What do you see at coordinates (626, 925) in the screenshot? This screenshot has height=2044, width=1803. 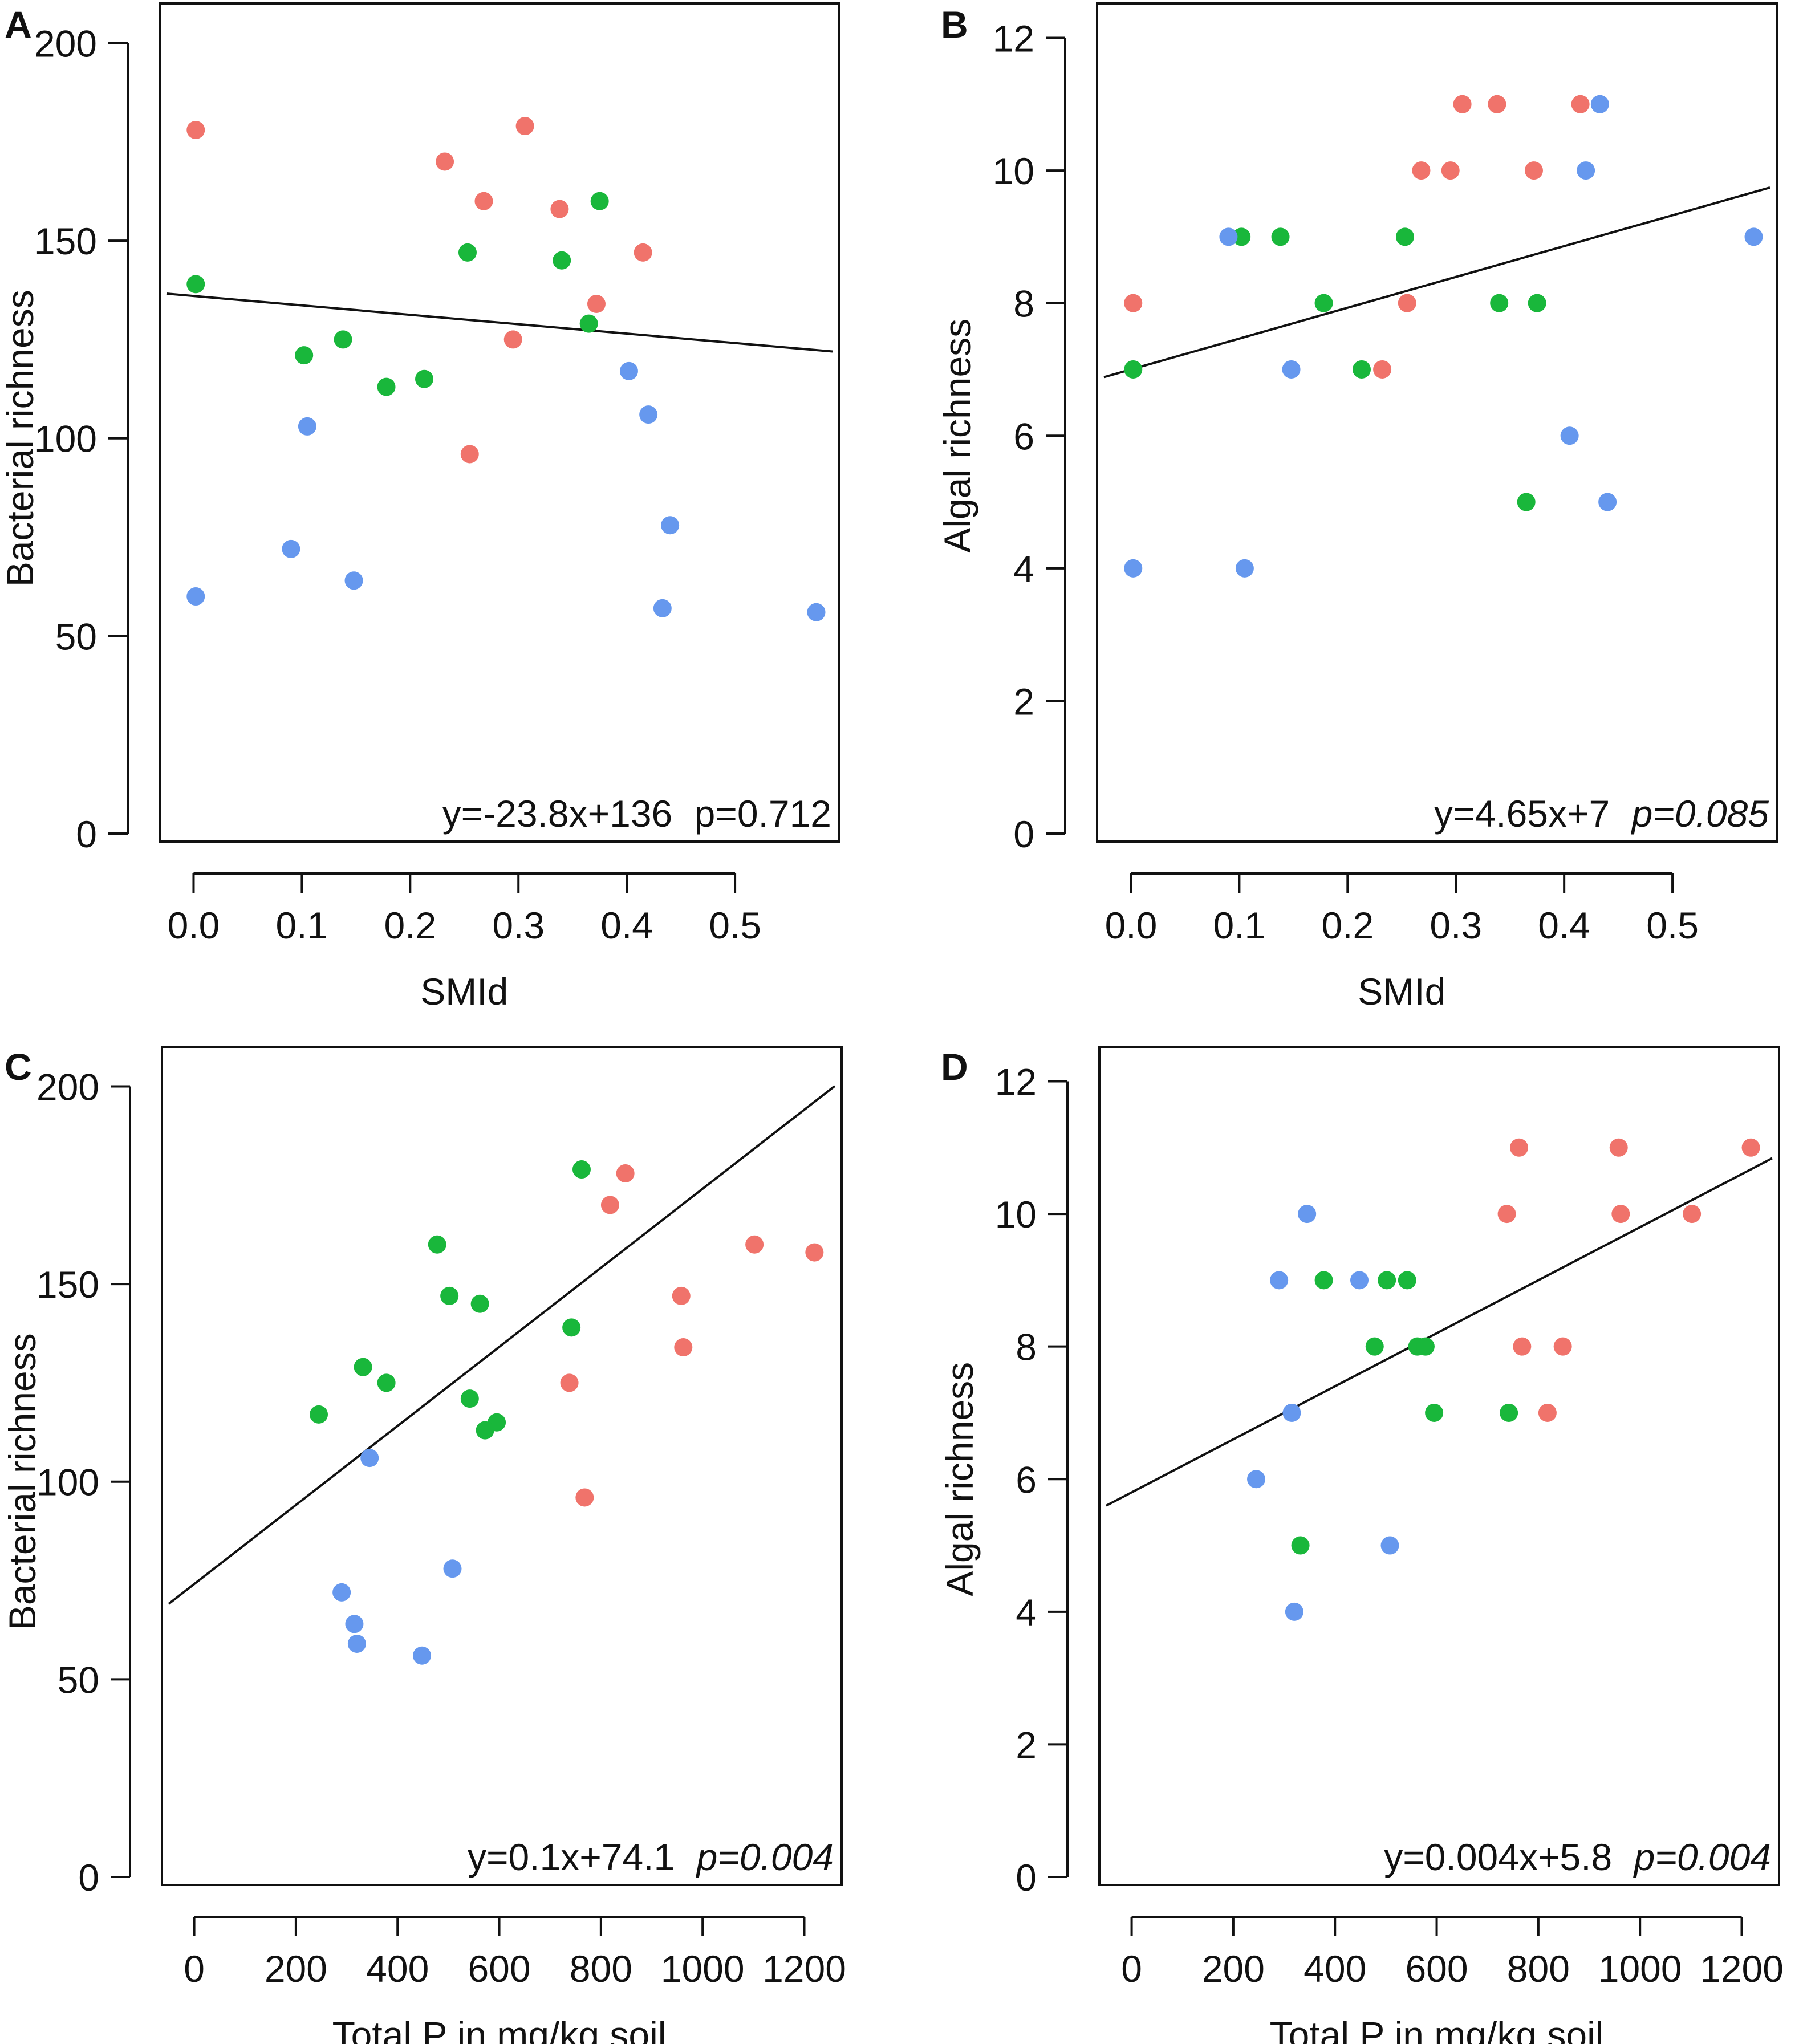 I see `panel-a-x-tick-label: 0.4` at bounding box center [626, 925].